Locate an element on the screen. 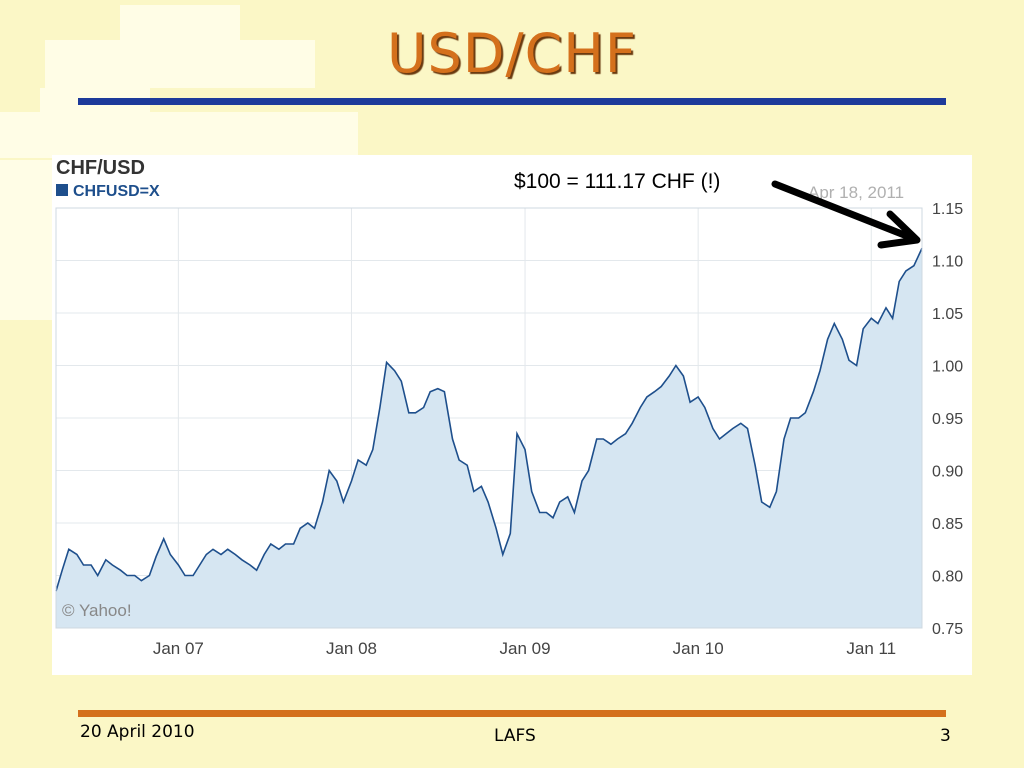 This screenshot has height=768, width=1024. x-axis: Jan 07 Jan 08 Jan 09 Jan 10 Jan 11 is located at coordinates (524, 648).